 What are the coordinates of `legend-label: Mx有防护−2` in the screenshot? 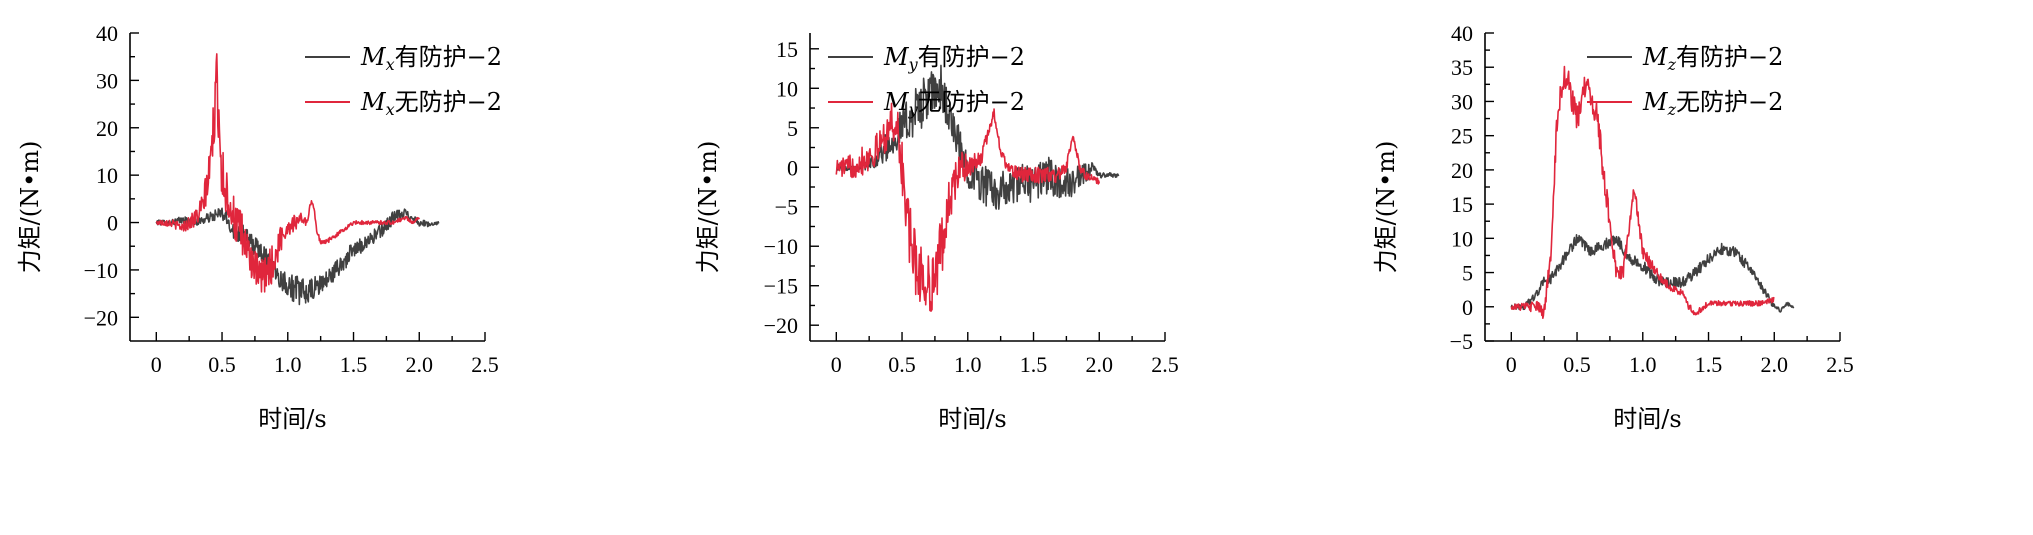 It's located at (431, 58).